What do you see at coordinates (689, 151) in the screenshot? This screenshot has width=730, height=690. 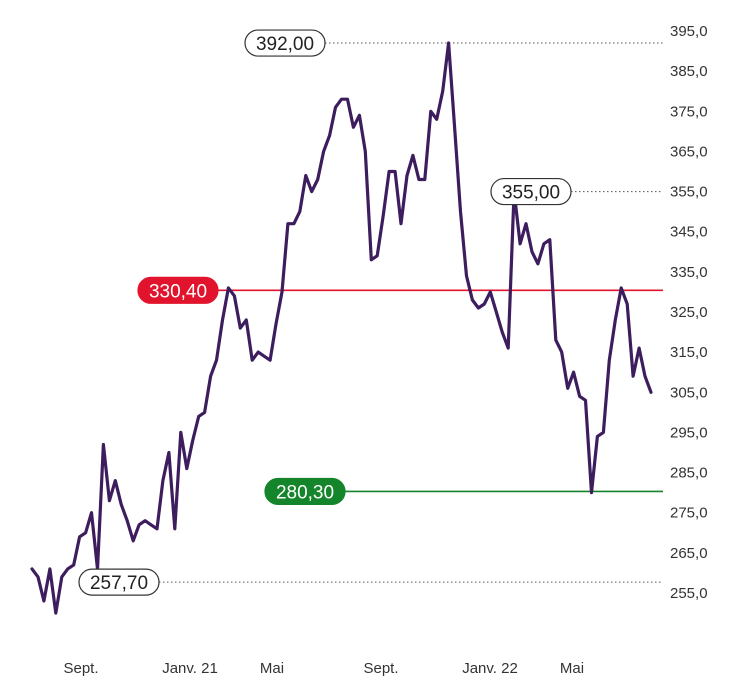 I see `y-tick-label: 365,0` at bounding box center [689, 151].